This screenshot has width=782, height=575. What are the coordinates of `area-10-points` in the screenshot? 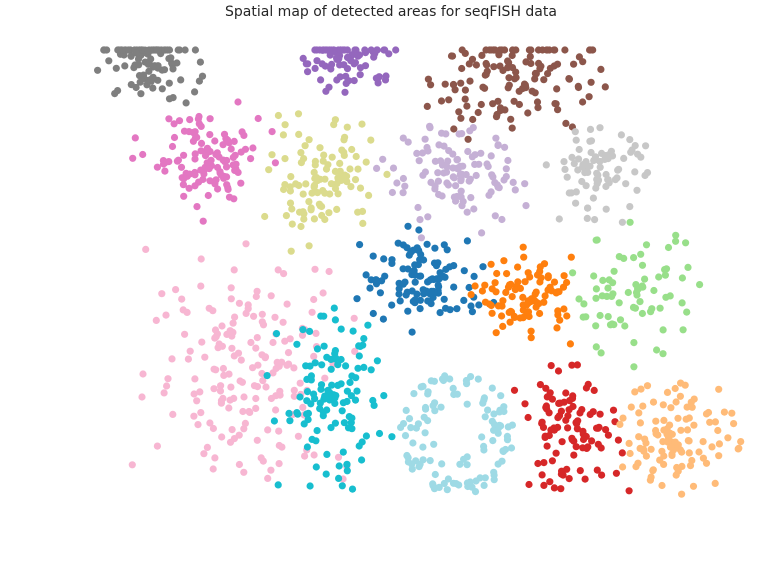 It's located at (636, 294).